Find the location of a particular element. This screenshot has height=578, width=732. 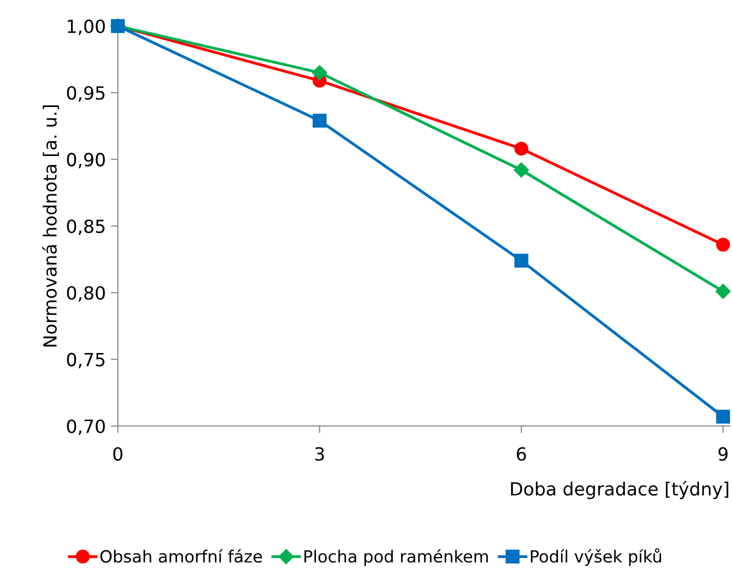

legend-label: Podíl výšek píků is located at coordinates (596, 557).